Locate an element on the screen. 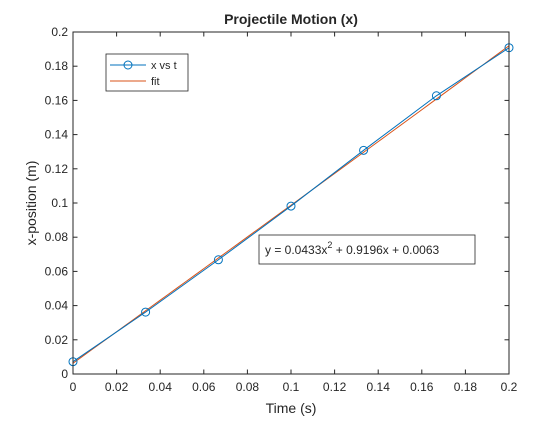  x-axis-label: Time (s) is located at coordinates (291, 408).